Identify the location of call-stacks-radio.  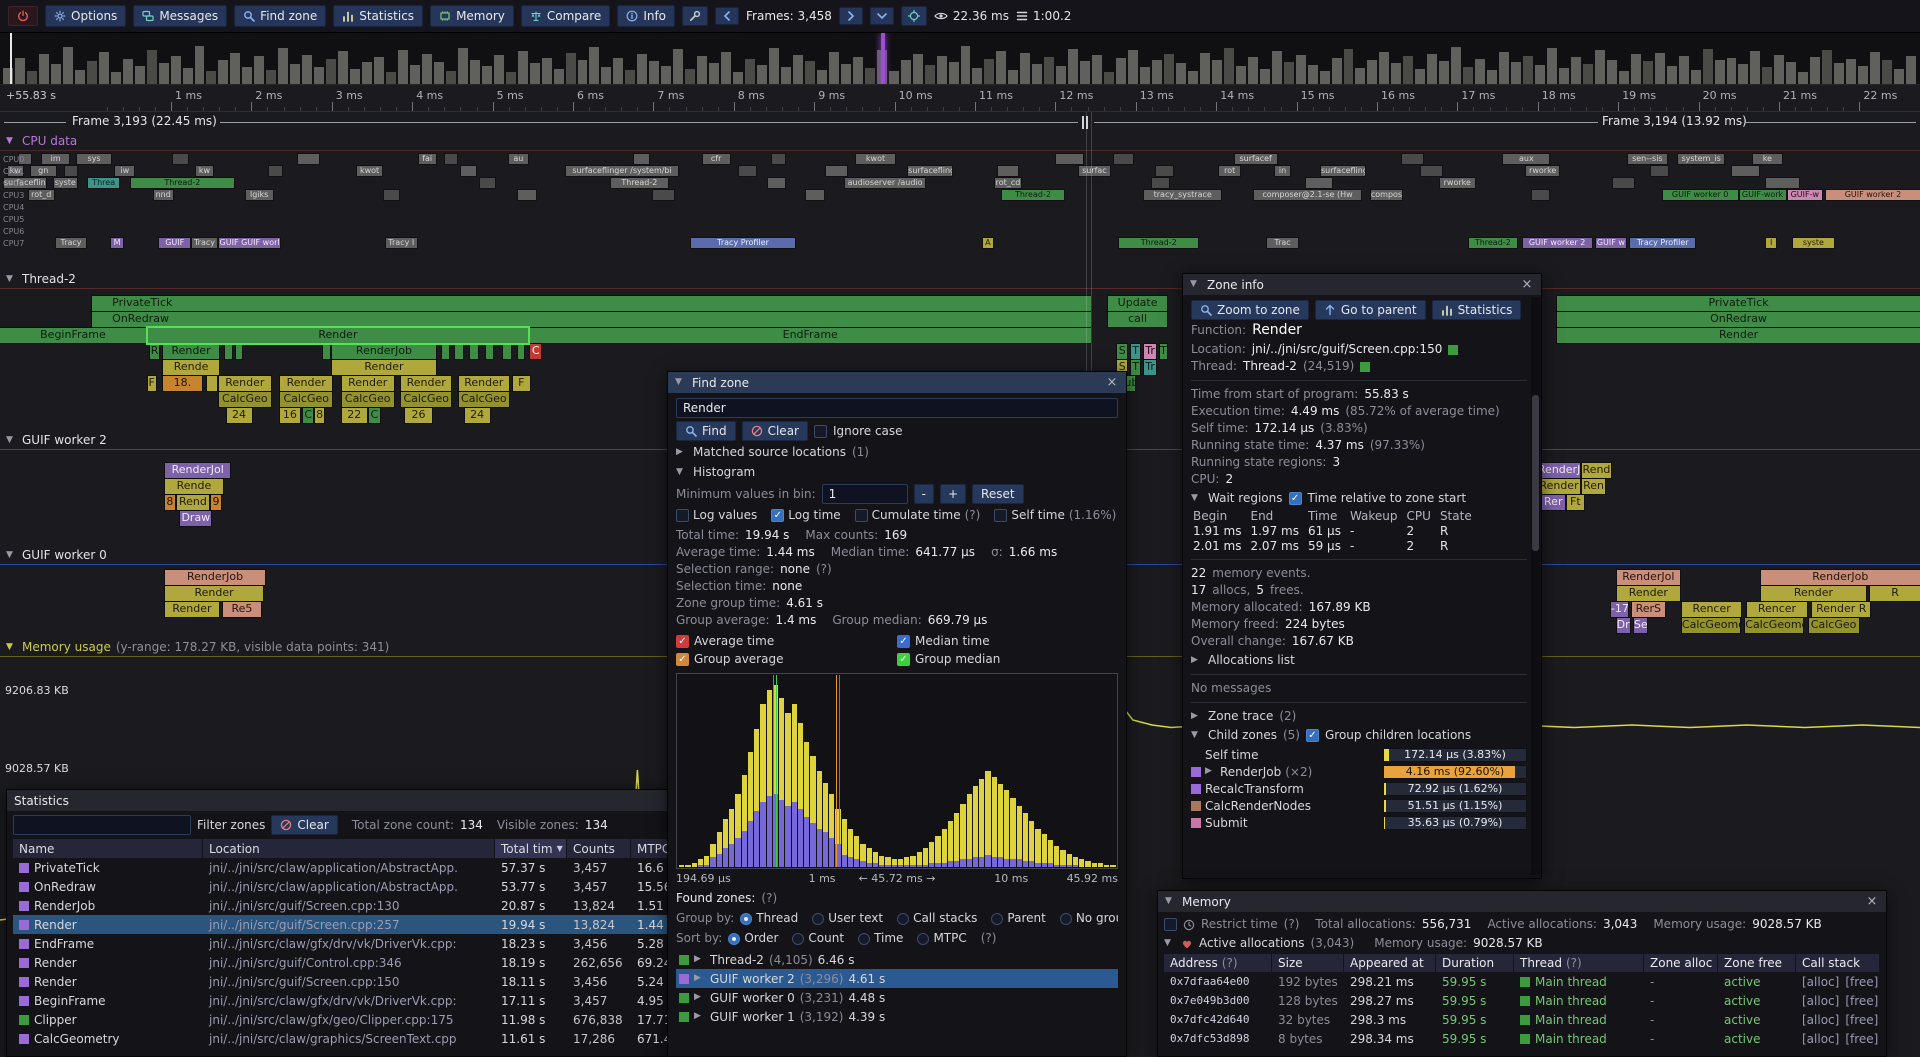
(903, 918).